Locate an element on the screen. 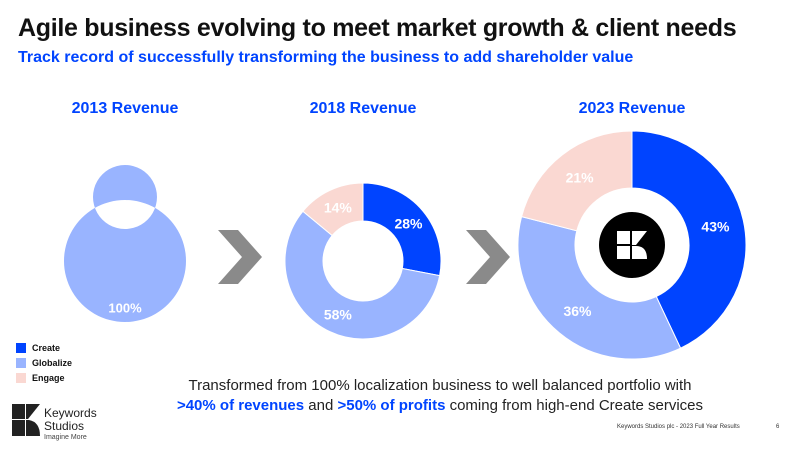 The image size is (800, 450). brand-name: Keywords Studios is located at coordinates (70, 420).